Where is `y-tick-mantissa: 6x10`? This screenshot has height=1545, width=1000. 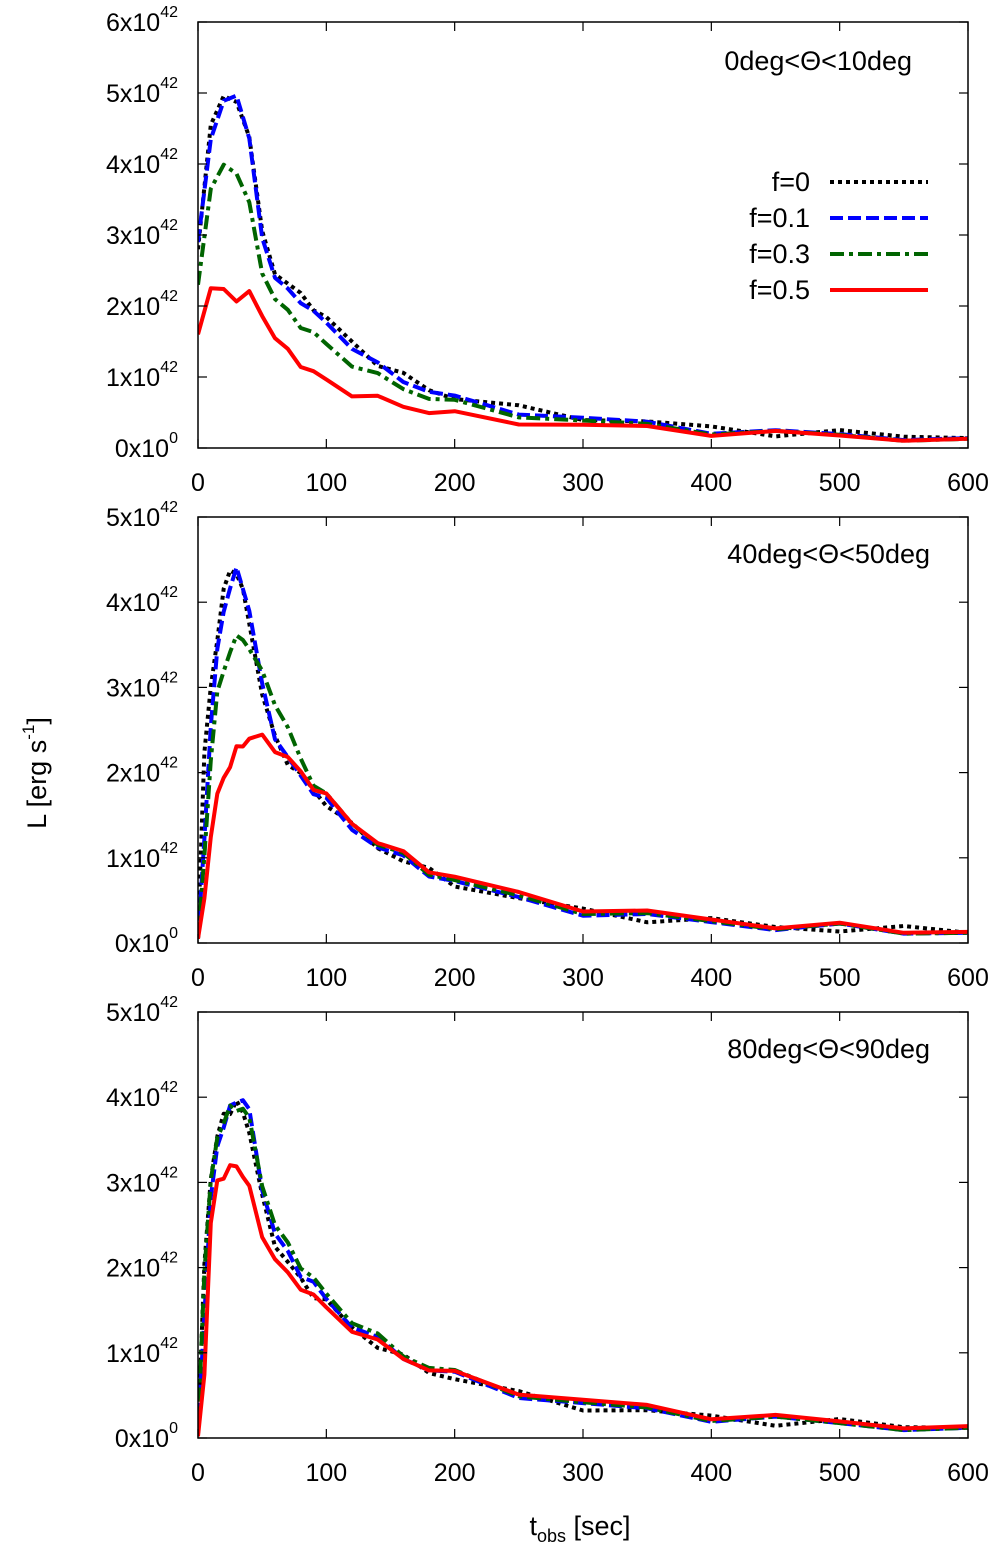 y-tick-mantissa: 6x10 is located at coordinates (133, 23).